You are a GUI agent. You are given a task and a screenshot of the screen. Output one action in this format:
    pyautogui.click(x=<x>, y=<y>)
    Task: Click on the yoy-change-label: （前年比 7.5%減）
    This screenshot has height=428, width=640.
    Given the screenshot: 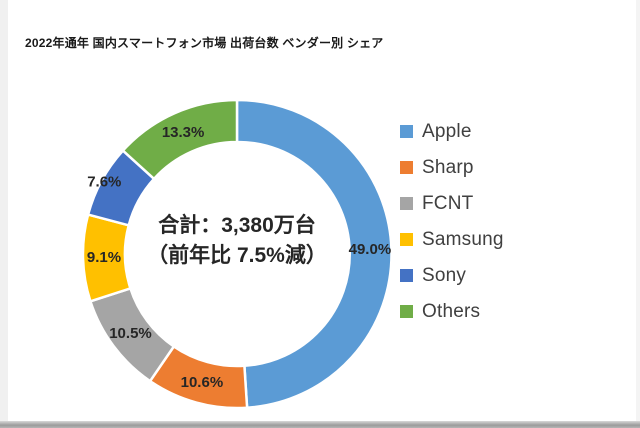 What is the action you would take?
    pyautogui.click(x=237, y=256)
    